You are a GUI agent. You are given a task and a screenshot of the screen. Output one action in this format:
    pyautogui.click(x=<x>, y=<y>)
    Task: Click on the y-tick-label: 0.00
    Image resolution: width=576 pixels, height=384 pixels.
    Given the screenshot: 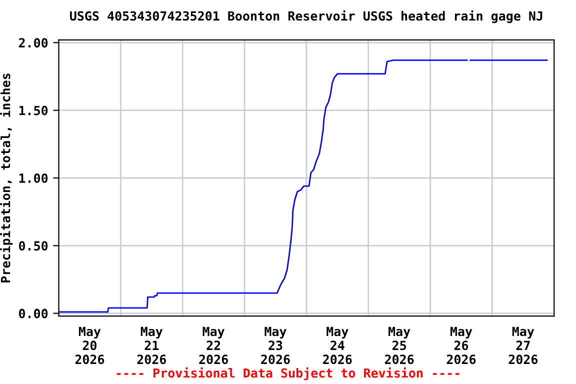 What is the action you would take?
    pyautogui.click(x=33, y=313)
    